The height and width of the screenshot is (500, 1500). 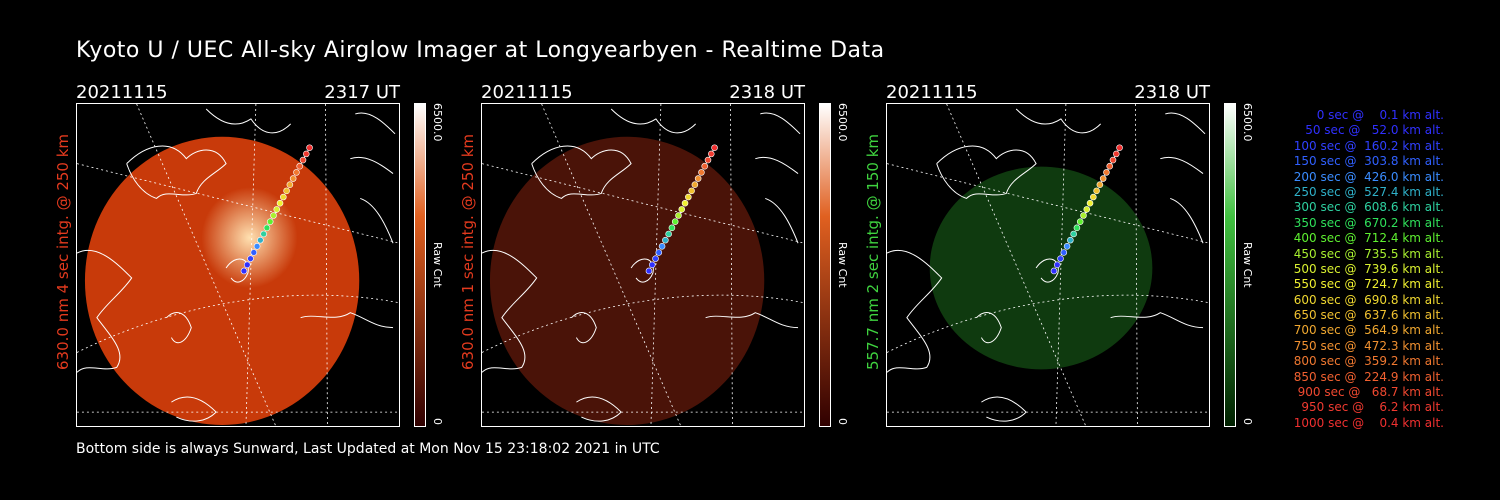 I want to click on grid-line-a, so click(x=1048, y=203).